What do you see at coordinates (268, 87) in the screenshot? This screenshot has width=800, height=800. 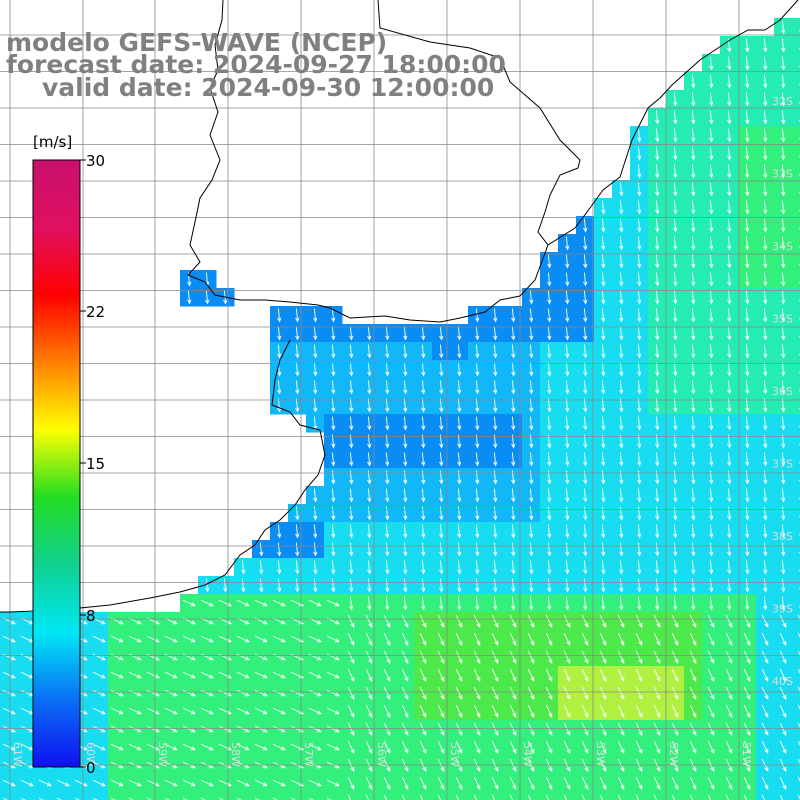 I see `title-line-3: valid date: 2024-09-30 12:00:00` at bounding box center [268, 87].